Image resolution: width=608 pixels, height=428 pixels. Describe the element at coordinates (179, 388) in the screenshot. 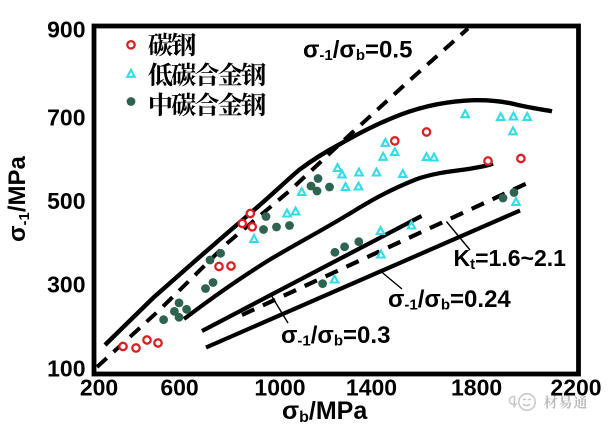

I see `svg-text: 600` at that location.